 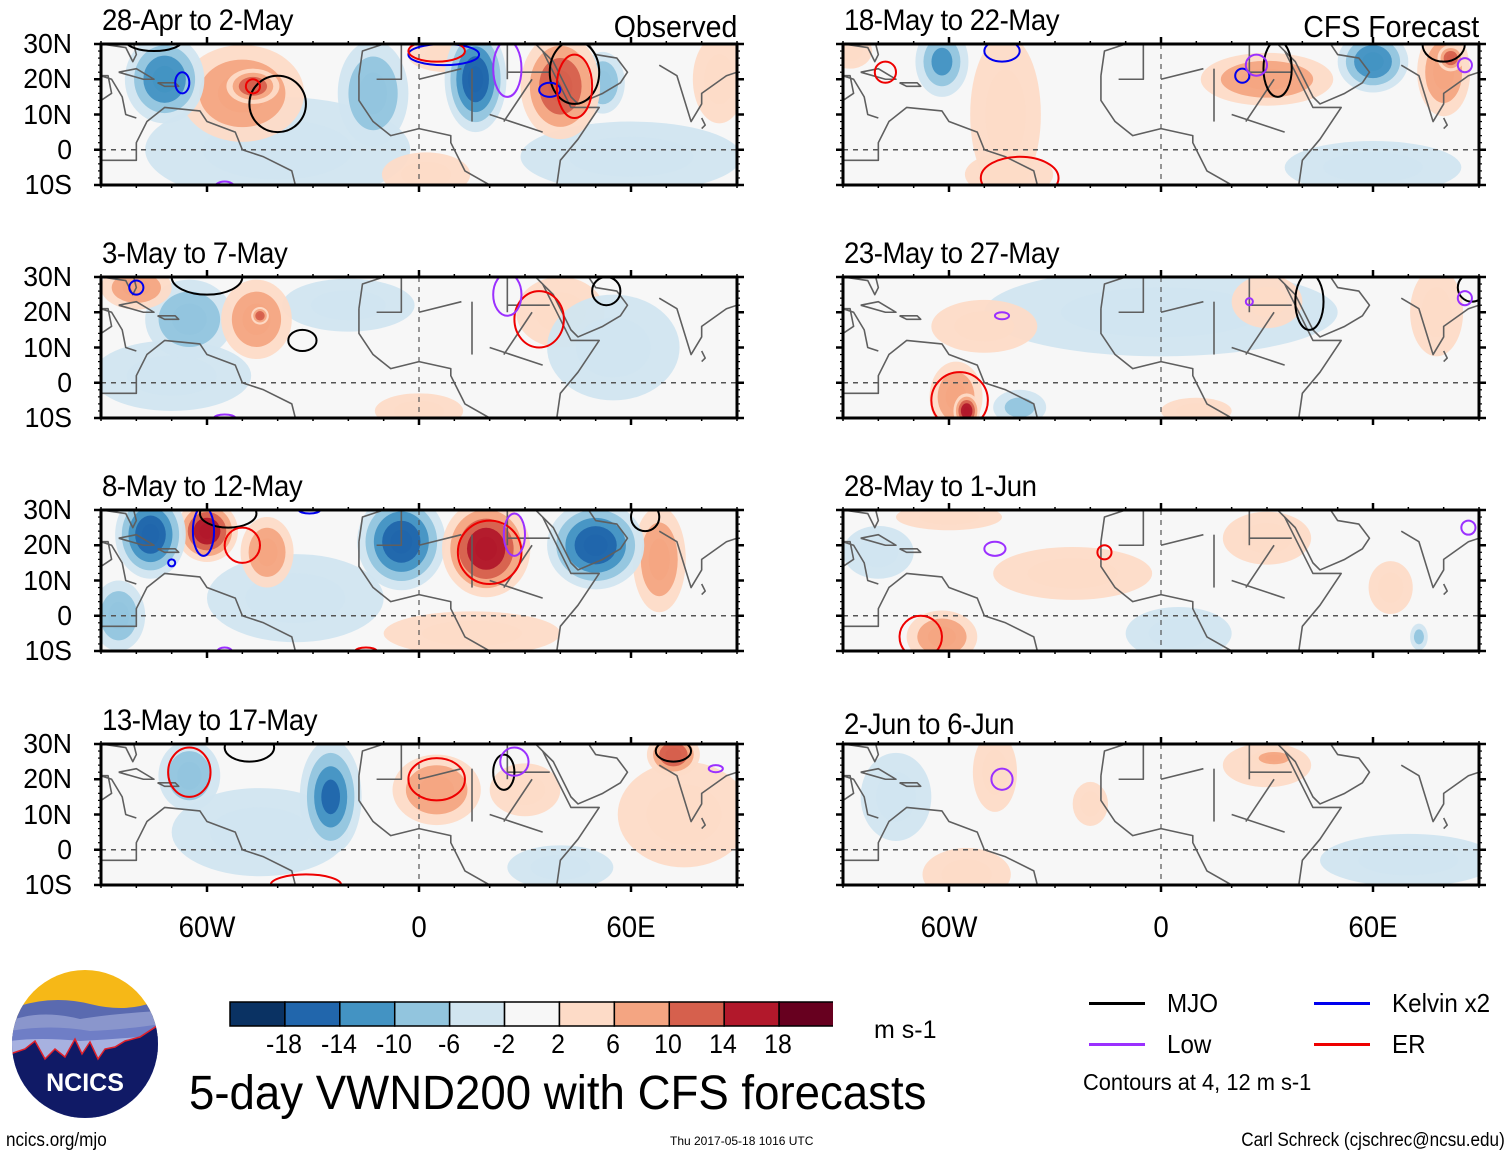 What do you see at coordinates (531, 1014) in the screenshot?
I see `colorbar` at bounding box center [531, 1014].